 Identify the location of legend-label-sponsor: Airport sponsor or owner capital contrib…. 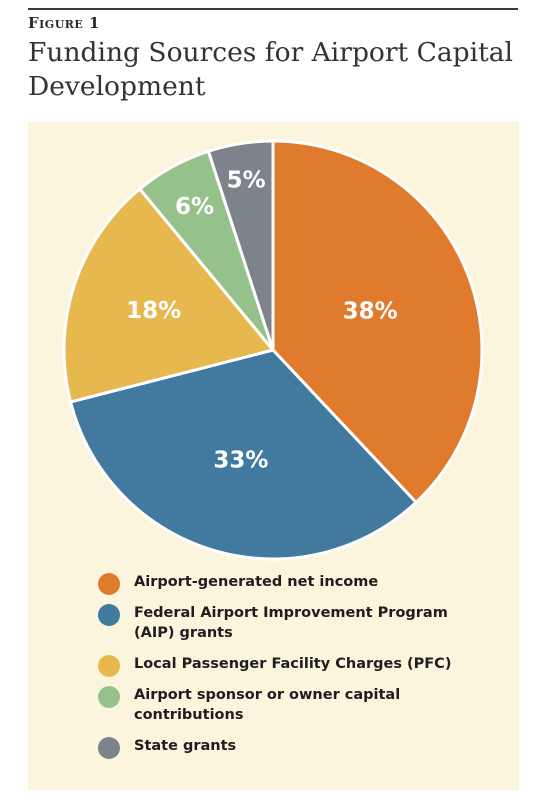
(267, 705).